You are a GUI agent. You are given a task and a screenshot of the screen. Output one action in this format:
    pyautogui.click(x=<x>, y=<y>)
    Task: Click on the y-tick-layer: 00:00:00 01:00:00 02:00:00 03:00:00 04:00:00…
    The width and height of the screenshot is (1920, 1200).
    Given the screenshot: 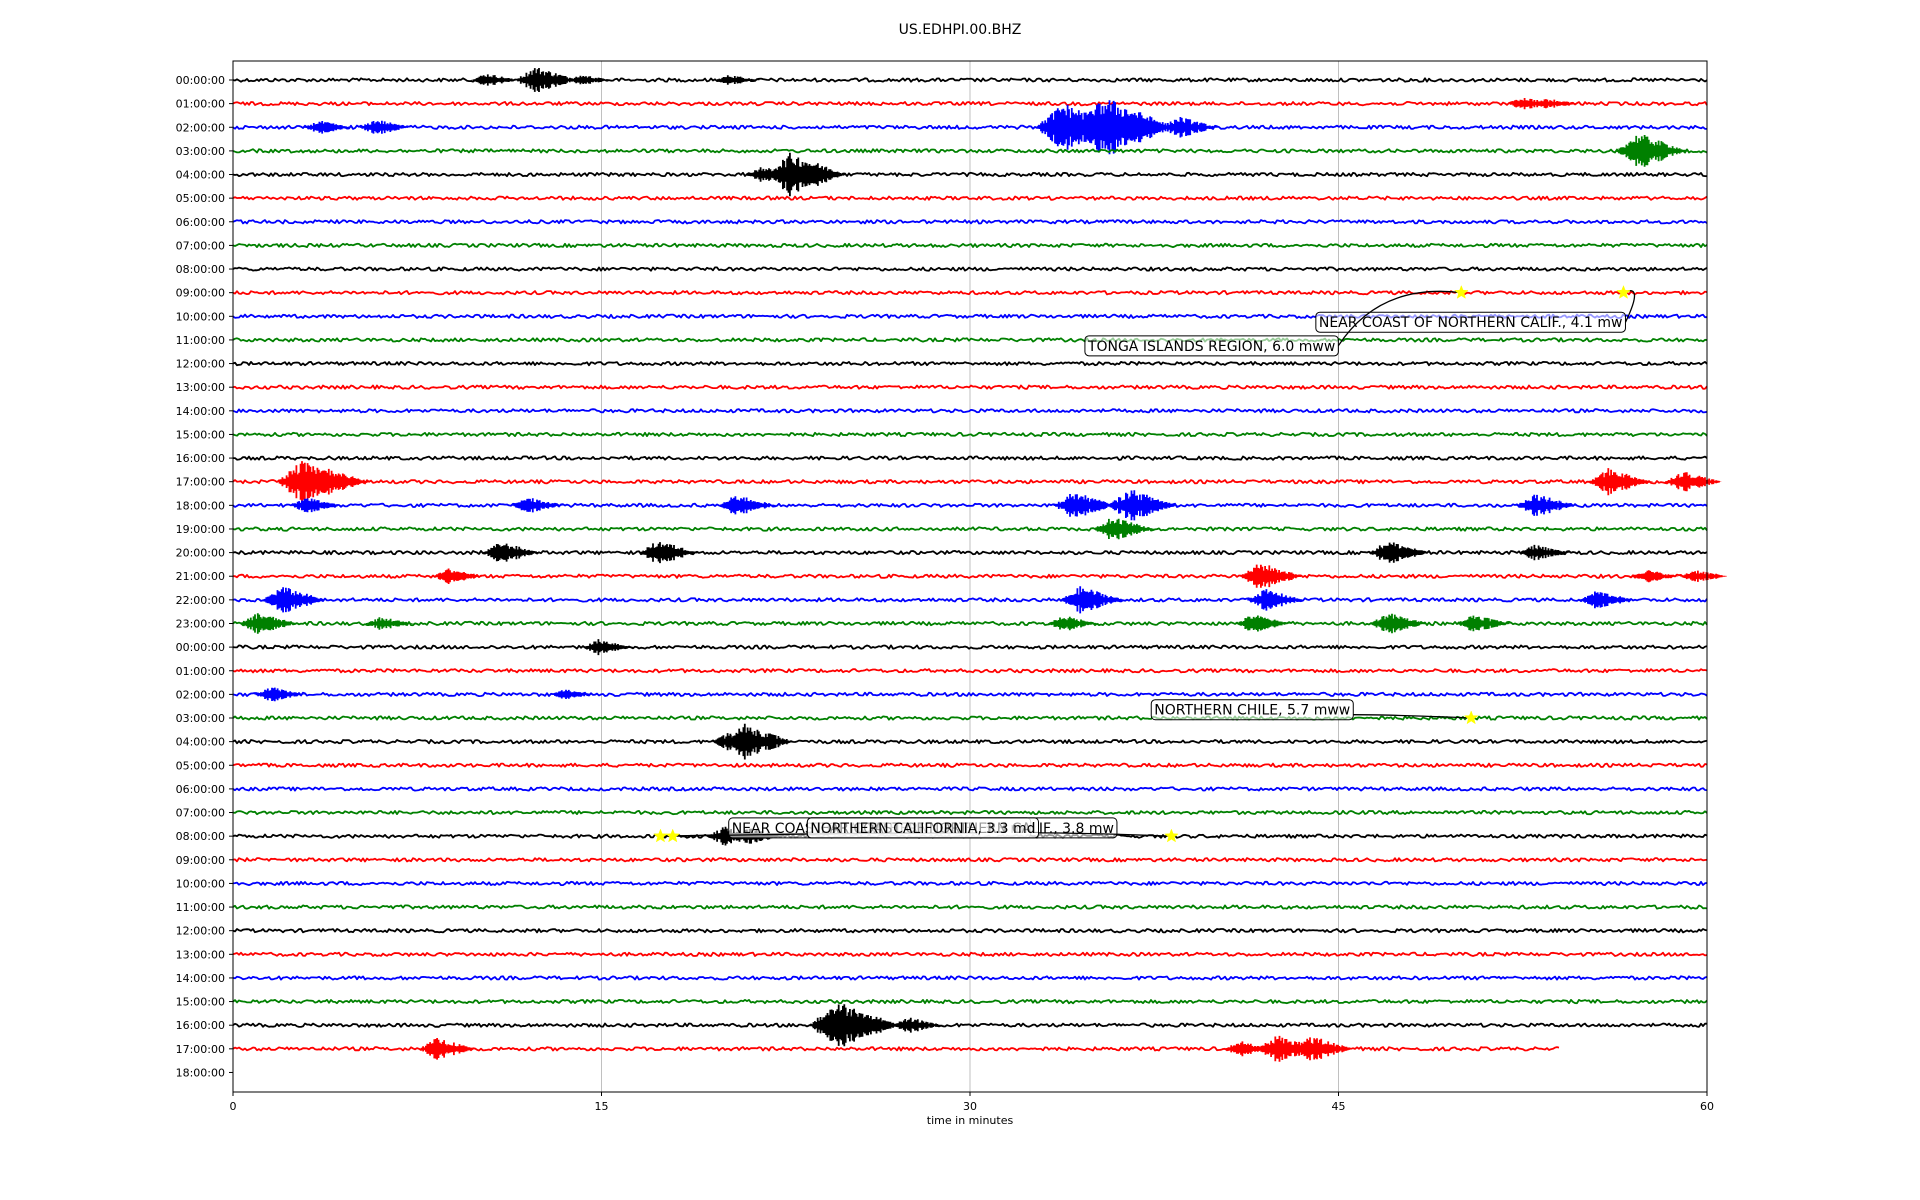 What is the action you would take?
    pyautogui.click(x=204, y=576)
    